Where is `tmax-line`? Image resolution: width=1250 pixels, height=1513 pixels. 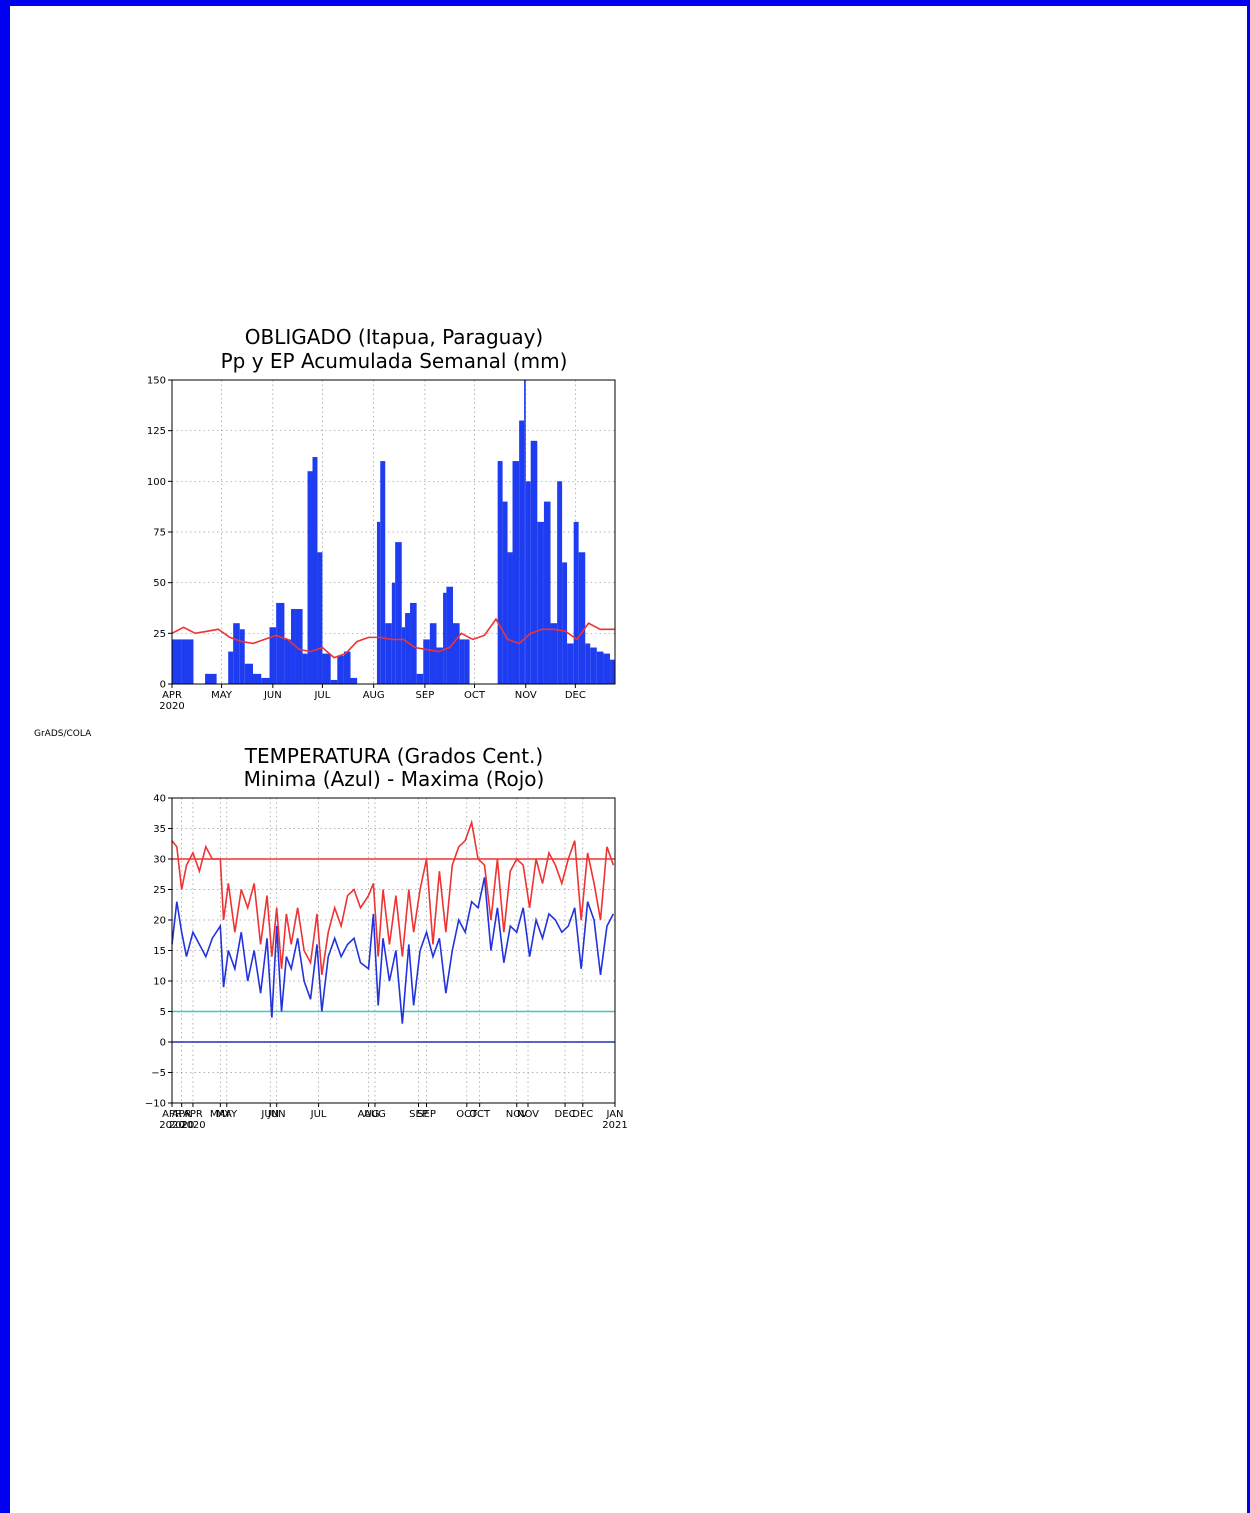 tmax-line is located at coordinates (393, 897).